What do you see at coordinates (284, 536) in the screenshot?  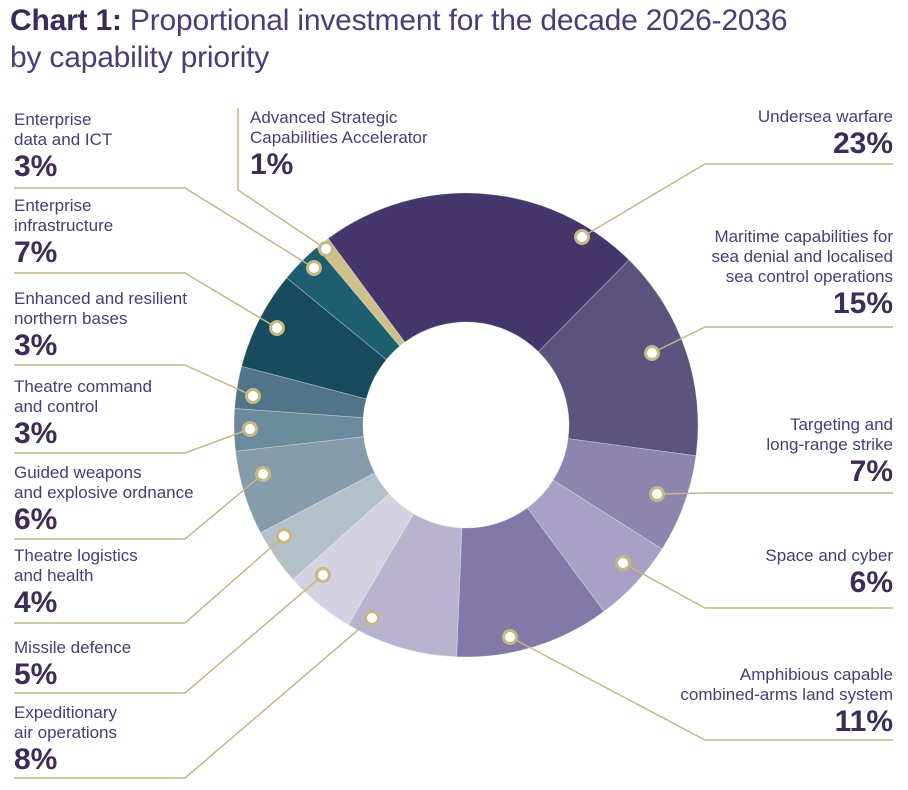 I see `leader-dot-theatre-logistics-health` at bounding box center [284, 536].